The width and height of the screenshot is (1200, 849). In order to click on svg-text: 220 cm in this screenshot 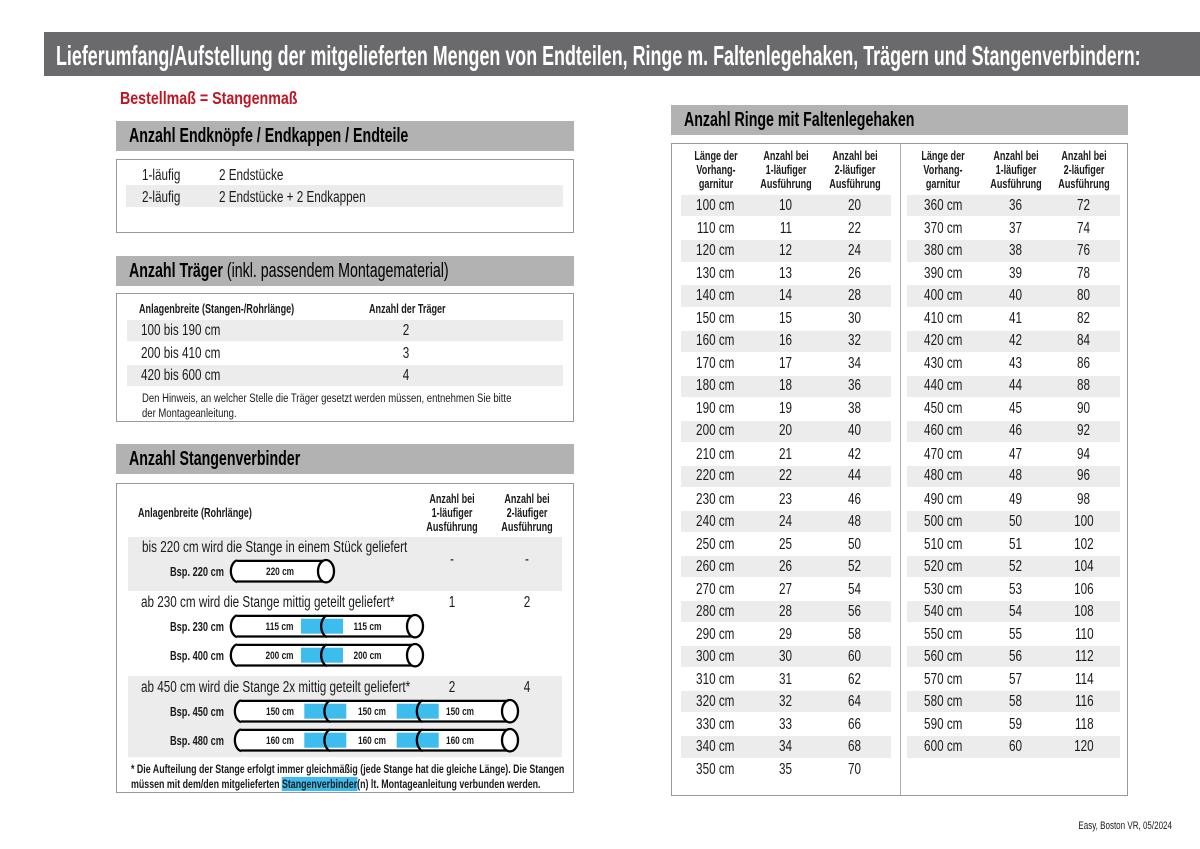, I will do `click(280, 572)`.